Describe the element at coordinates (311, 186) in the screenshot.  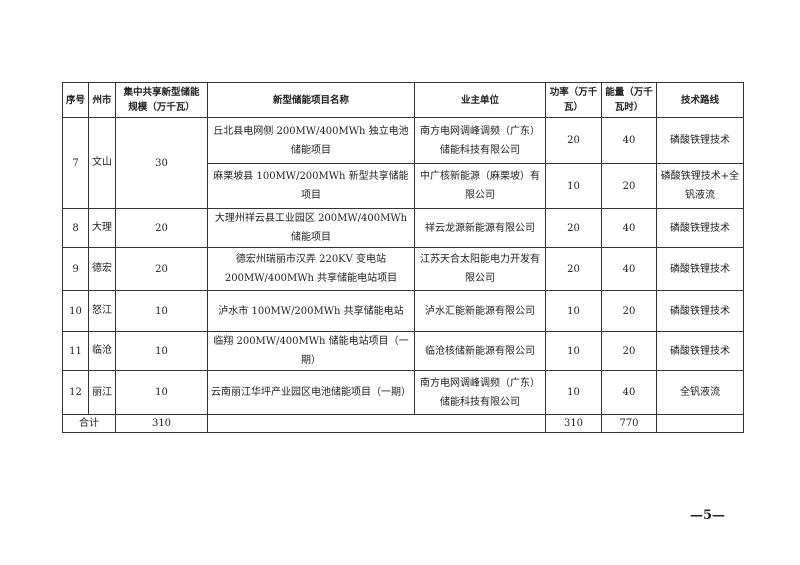
I see `project-name: 麻栗坡县 100MW/200MWh 新型共享储能项目` at that location.